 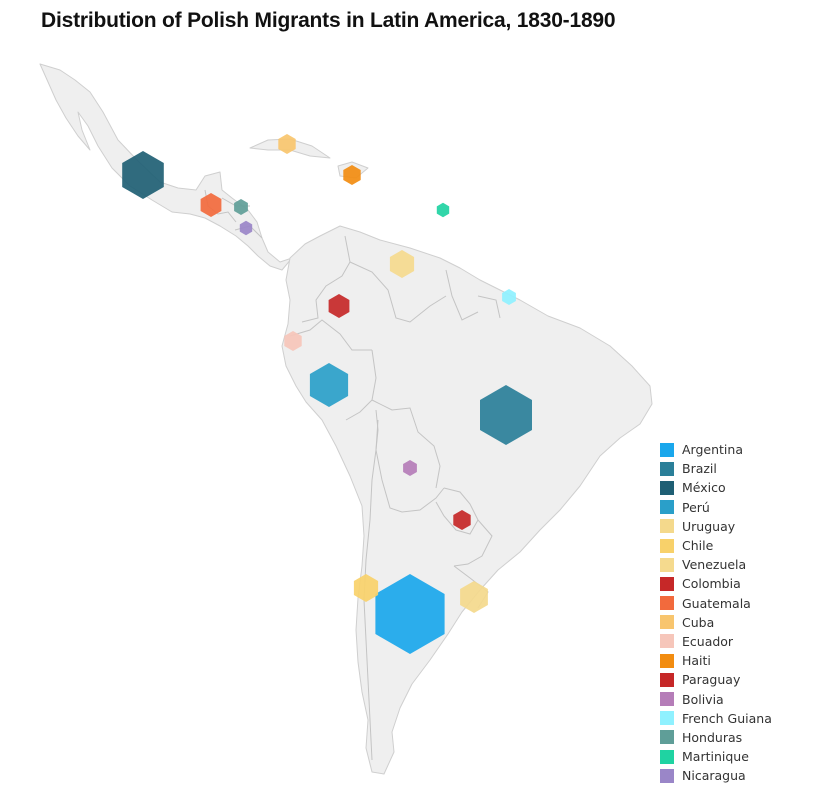 I want to click on marker-honduras, so click(x=241, y=207).